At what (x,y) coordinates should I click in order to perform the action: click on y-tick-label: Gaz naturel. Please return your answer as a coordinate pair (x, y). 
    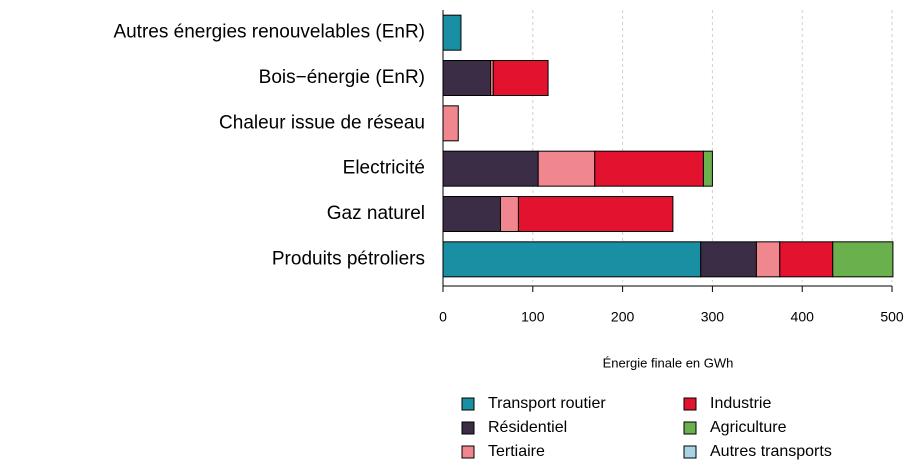
    Looking at the image, I should click on (376, 213).